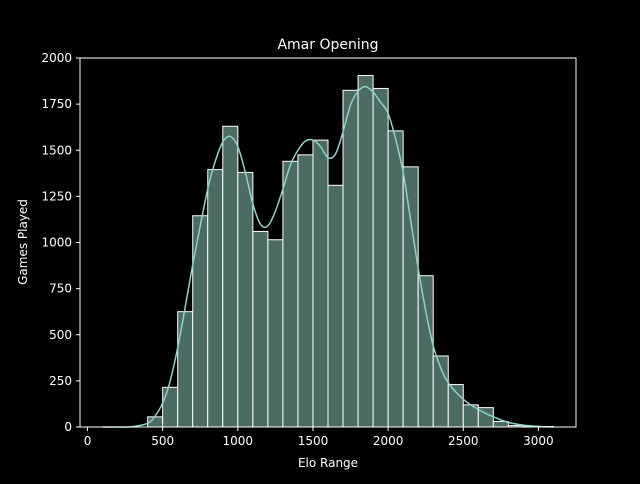 This screenshot has height=484, width=640. What do you see at coordinates (328, 463) in the screenshot?
I see `x-axis-label: Elo Range` at bounding box center [328, 463].